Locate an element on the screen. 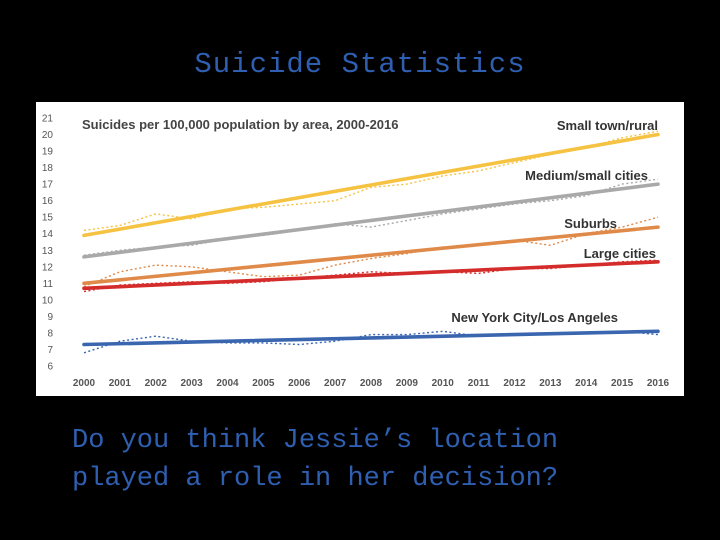 The image size is (720, 540). question-line-2: played a role in her decision? is located at coordinates (315, 479).